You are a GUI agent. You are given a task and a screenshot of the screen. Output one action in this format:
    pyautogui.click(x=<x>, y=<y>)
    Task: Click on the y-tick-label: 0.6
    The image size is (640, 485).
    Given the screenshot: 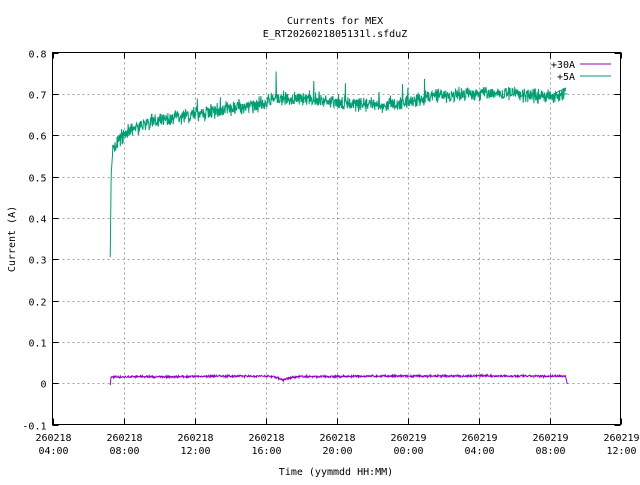 What is the action you would take?
    pyautogui.click(x=37, y=137)
    